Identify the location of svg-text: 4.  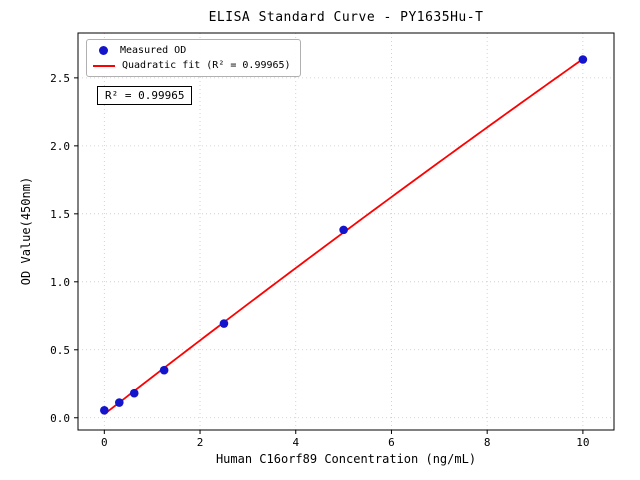
(295, 442).